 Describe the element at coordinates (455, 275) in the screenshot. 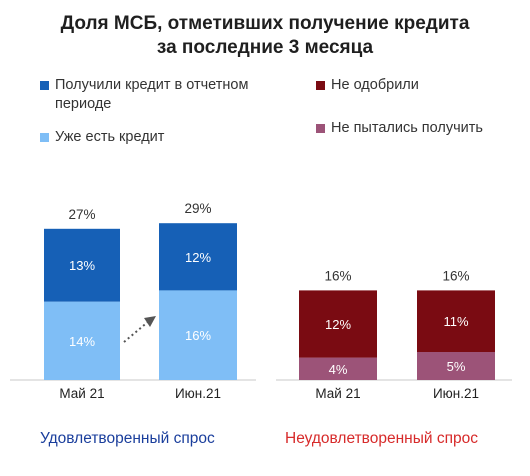

I see `total-label-unsatisfied-1: 16%` at that location.